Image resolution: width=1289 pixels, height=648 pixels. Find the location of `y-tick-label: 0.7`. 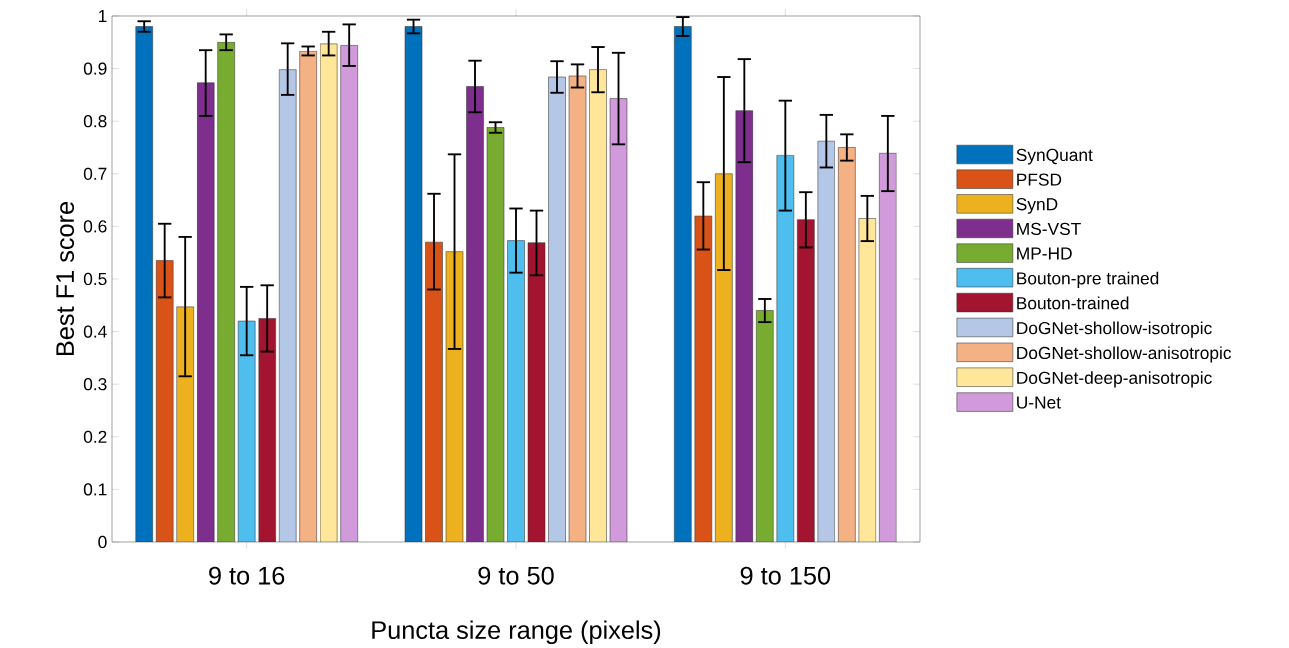

y-tick-label: 0.7 is located at coordinates (95, 173).